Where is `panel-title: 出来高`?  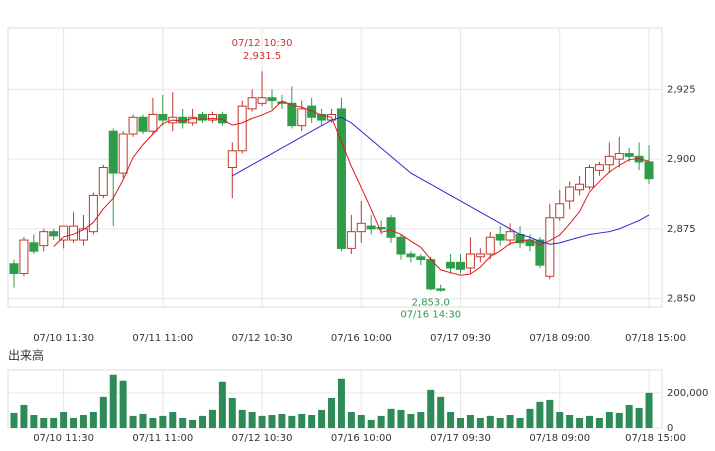
panel-title: 出来高 is located at coordinates (26, 355).